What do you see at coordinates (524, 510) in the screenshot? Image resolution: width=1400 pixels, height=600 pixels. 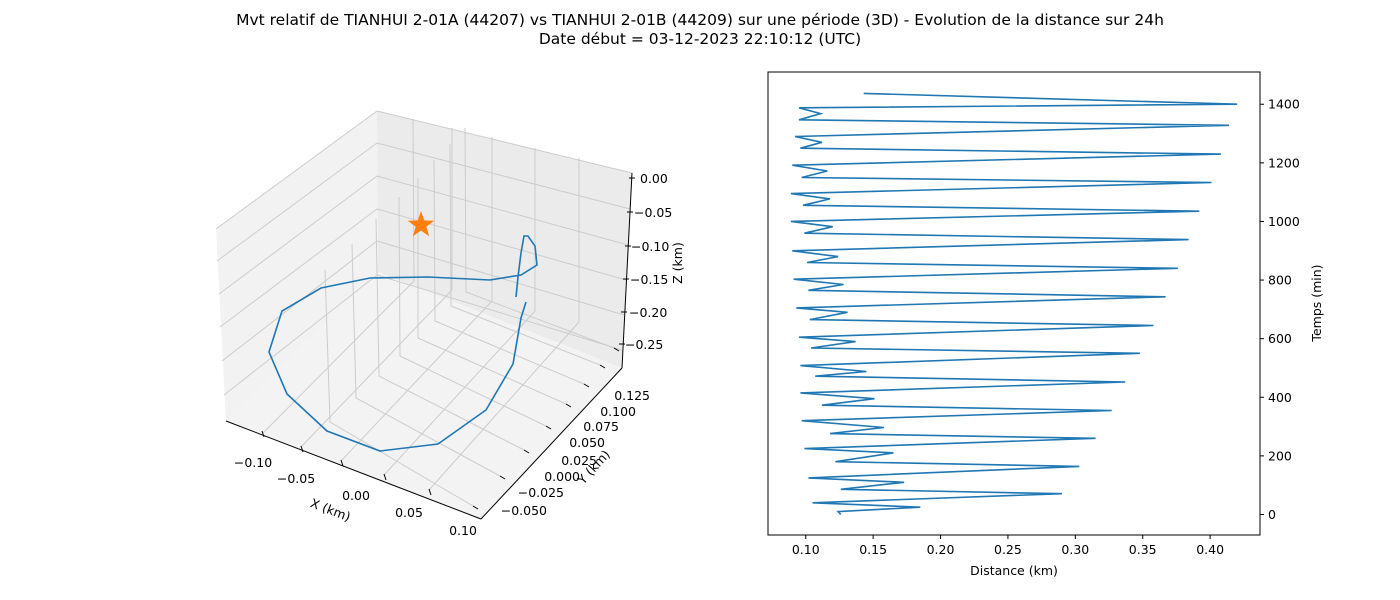 I see `y-tick-label: −0.050` at bounding box center [524, 510].